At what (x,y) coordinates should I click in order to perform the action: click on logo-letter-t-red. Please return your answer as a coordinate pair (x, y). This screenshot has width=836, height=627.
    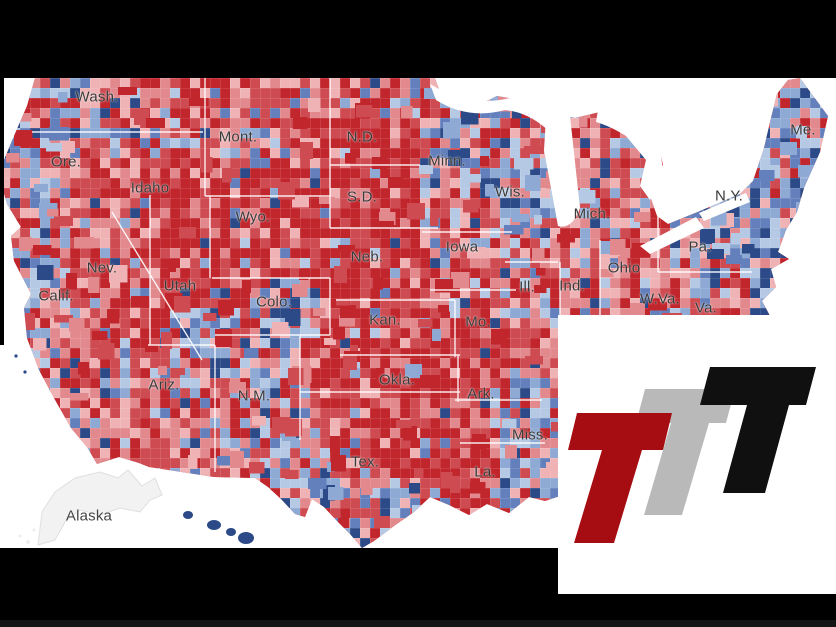
    Looking at the image, I should click on (620, 478).